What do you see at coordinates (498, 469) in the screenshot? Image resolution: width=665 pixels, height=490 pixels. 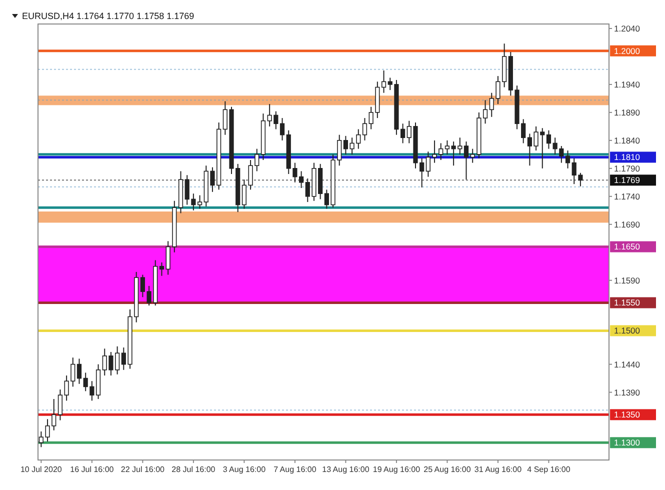 I see `x-tick-label: 31 Aug 16:00` at bounding box center [498, 469].